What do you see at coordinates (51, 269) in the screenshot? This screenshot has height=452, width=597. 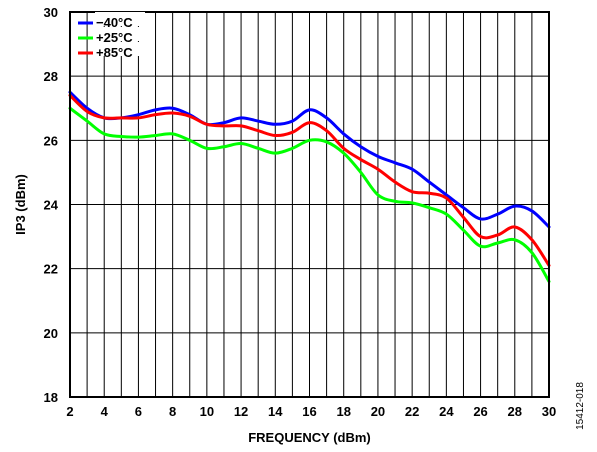 I see `y-tick-label: 22` at bounding box center [51, 269].